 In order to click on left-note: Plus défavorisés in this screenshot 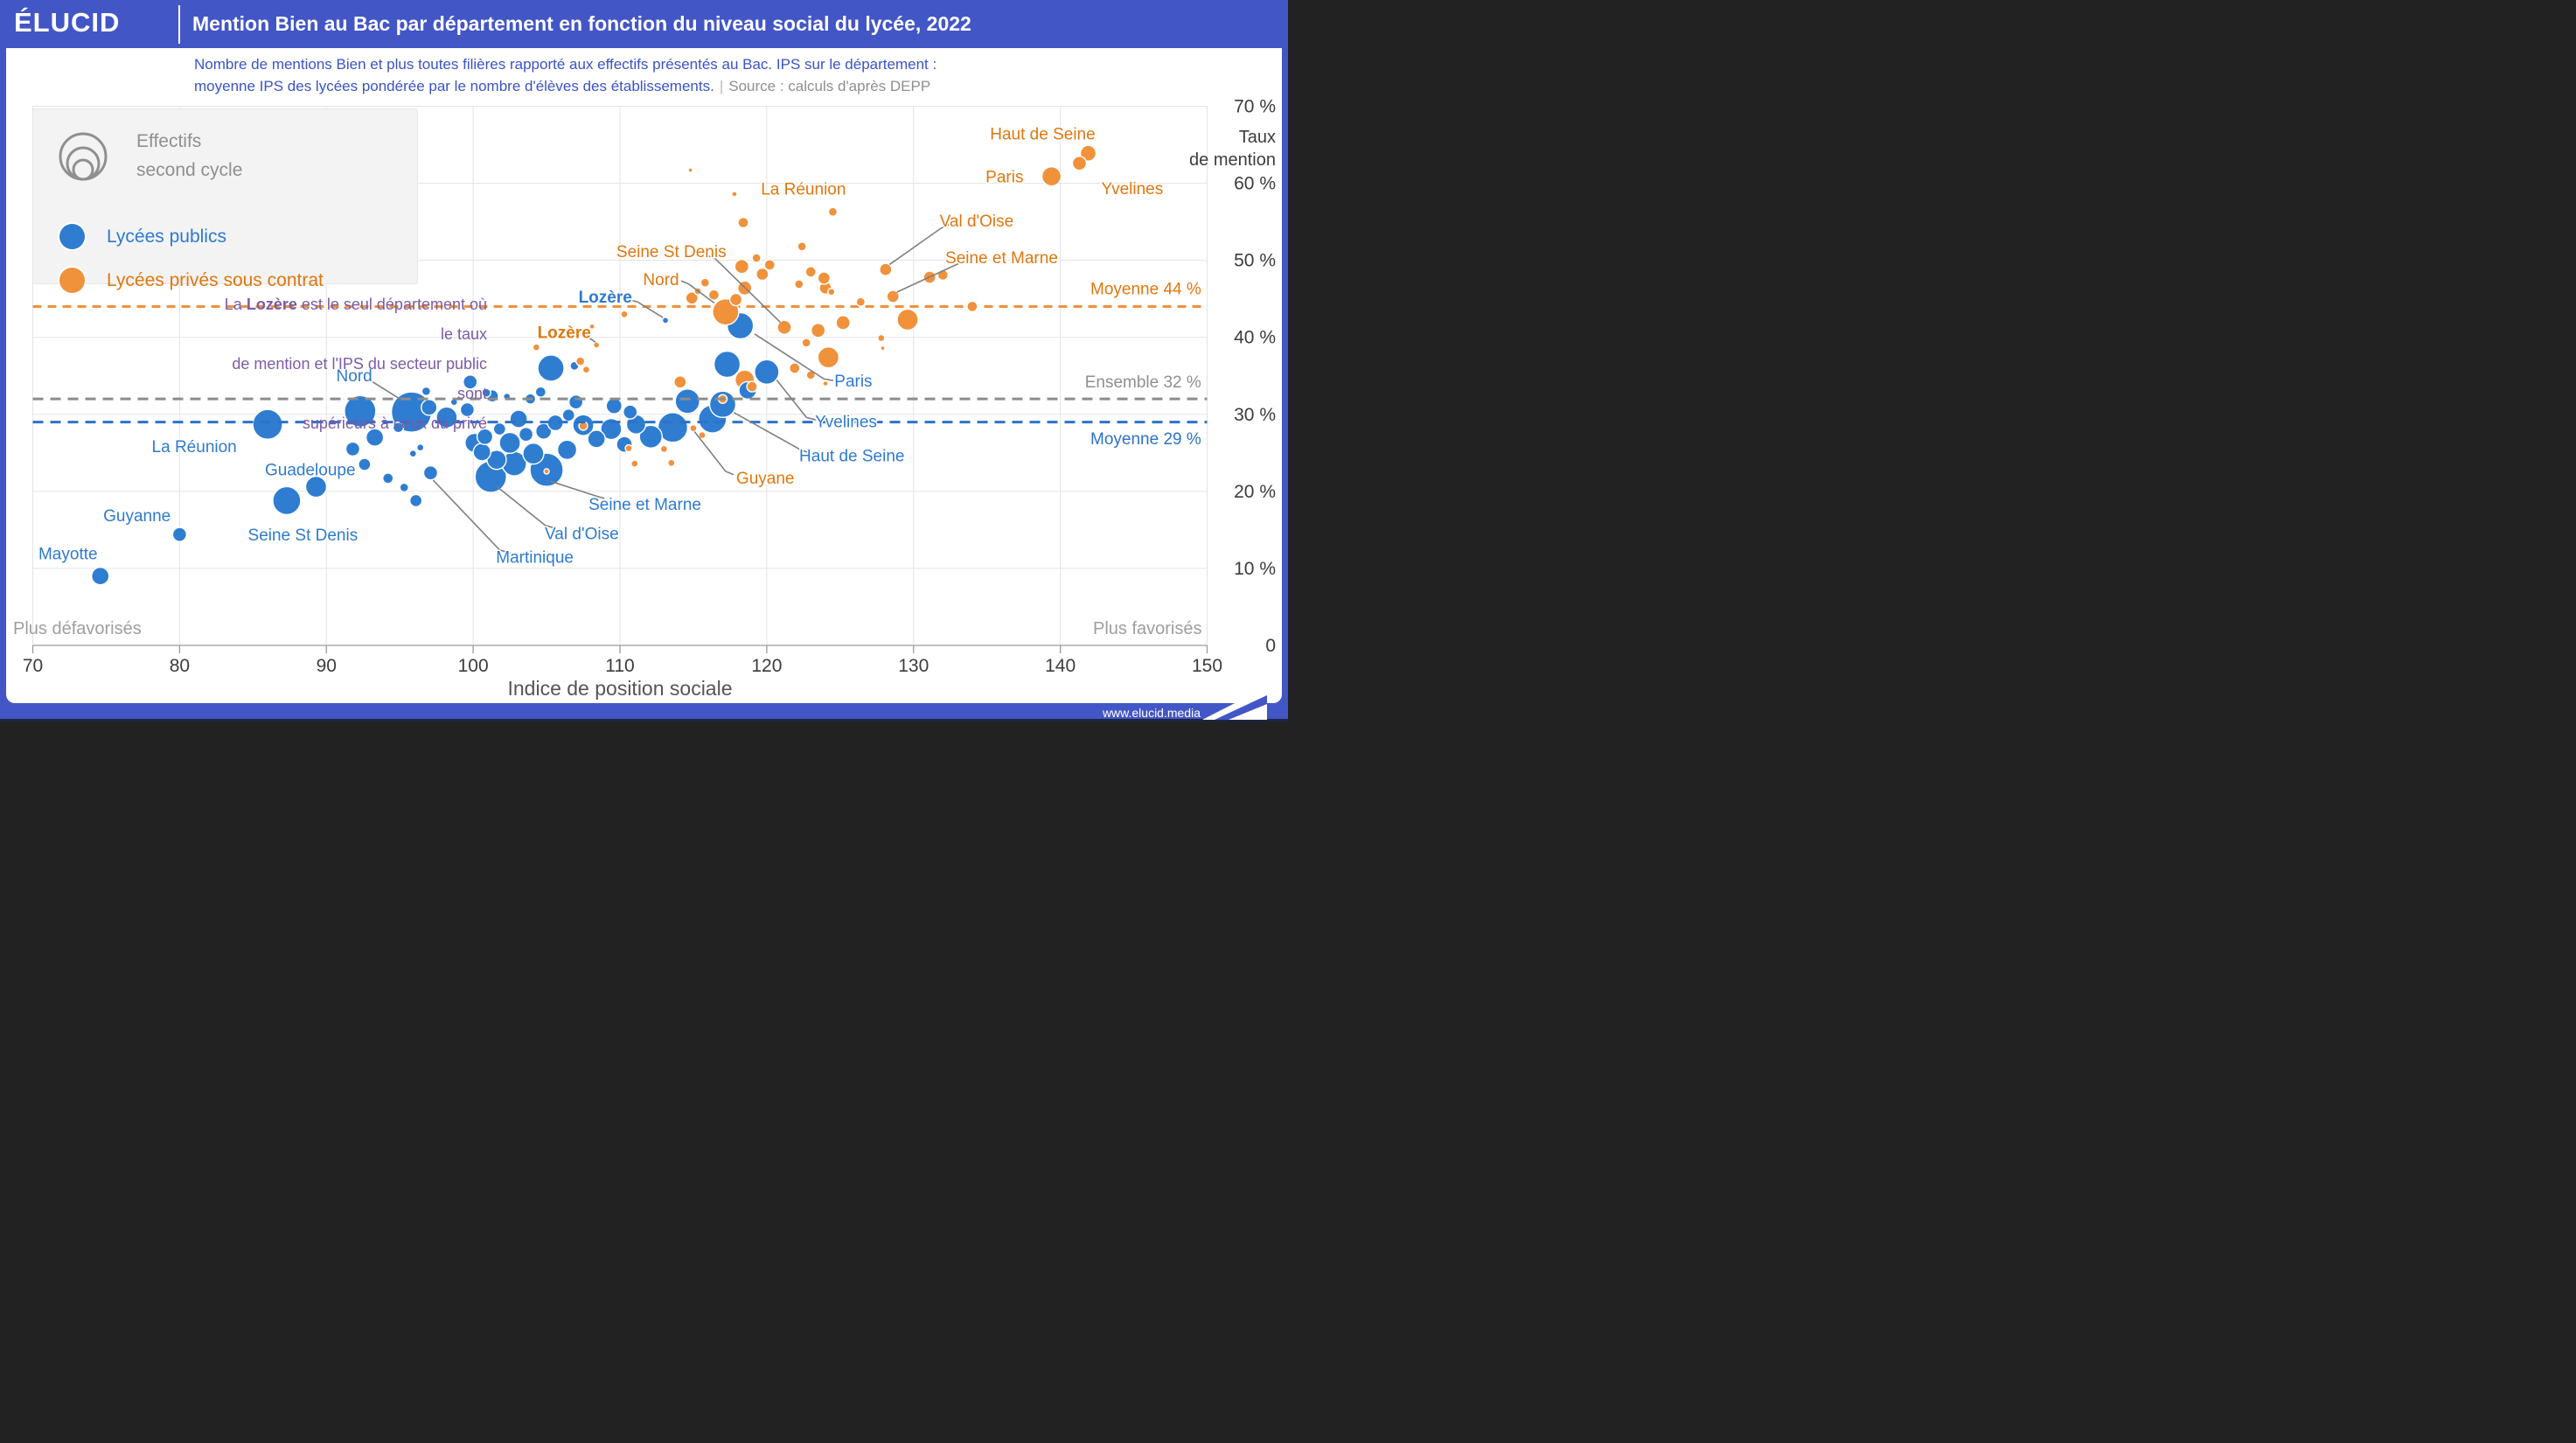, I will do `click(77, 628)`.